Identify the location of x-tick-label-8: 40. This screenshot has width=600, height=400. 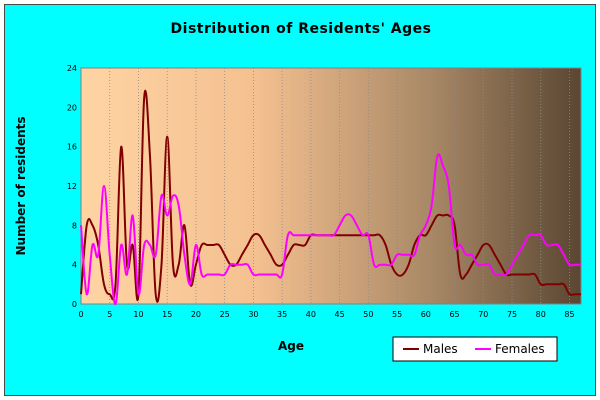
(311, 314).